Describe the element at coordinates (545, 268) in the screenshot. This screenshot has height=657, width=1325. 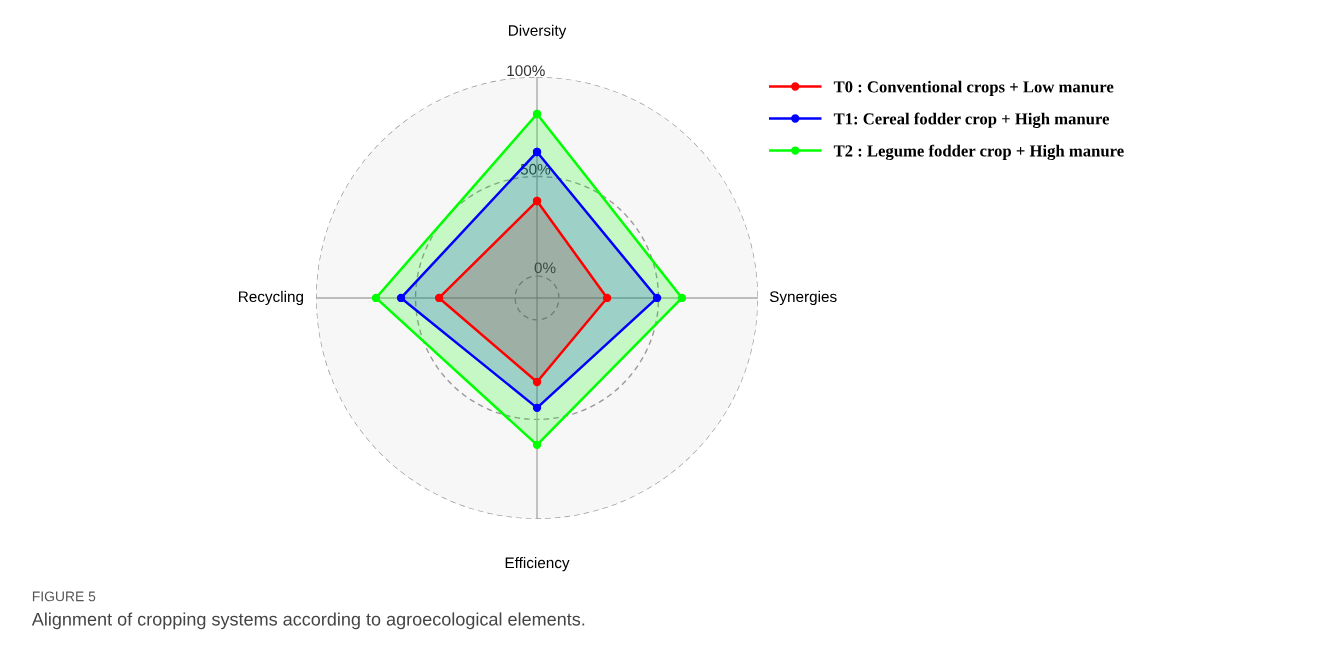
I see `y-tick-label: 0%` at that location.